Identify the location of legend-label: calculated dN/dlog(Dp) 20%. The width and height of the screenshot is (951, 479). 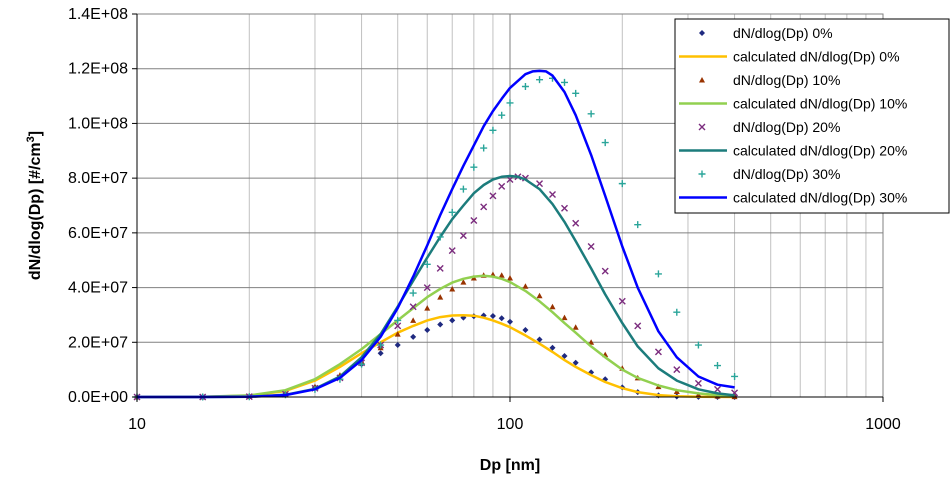
(820, 151).